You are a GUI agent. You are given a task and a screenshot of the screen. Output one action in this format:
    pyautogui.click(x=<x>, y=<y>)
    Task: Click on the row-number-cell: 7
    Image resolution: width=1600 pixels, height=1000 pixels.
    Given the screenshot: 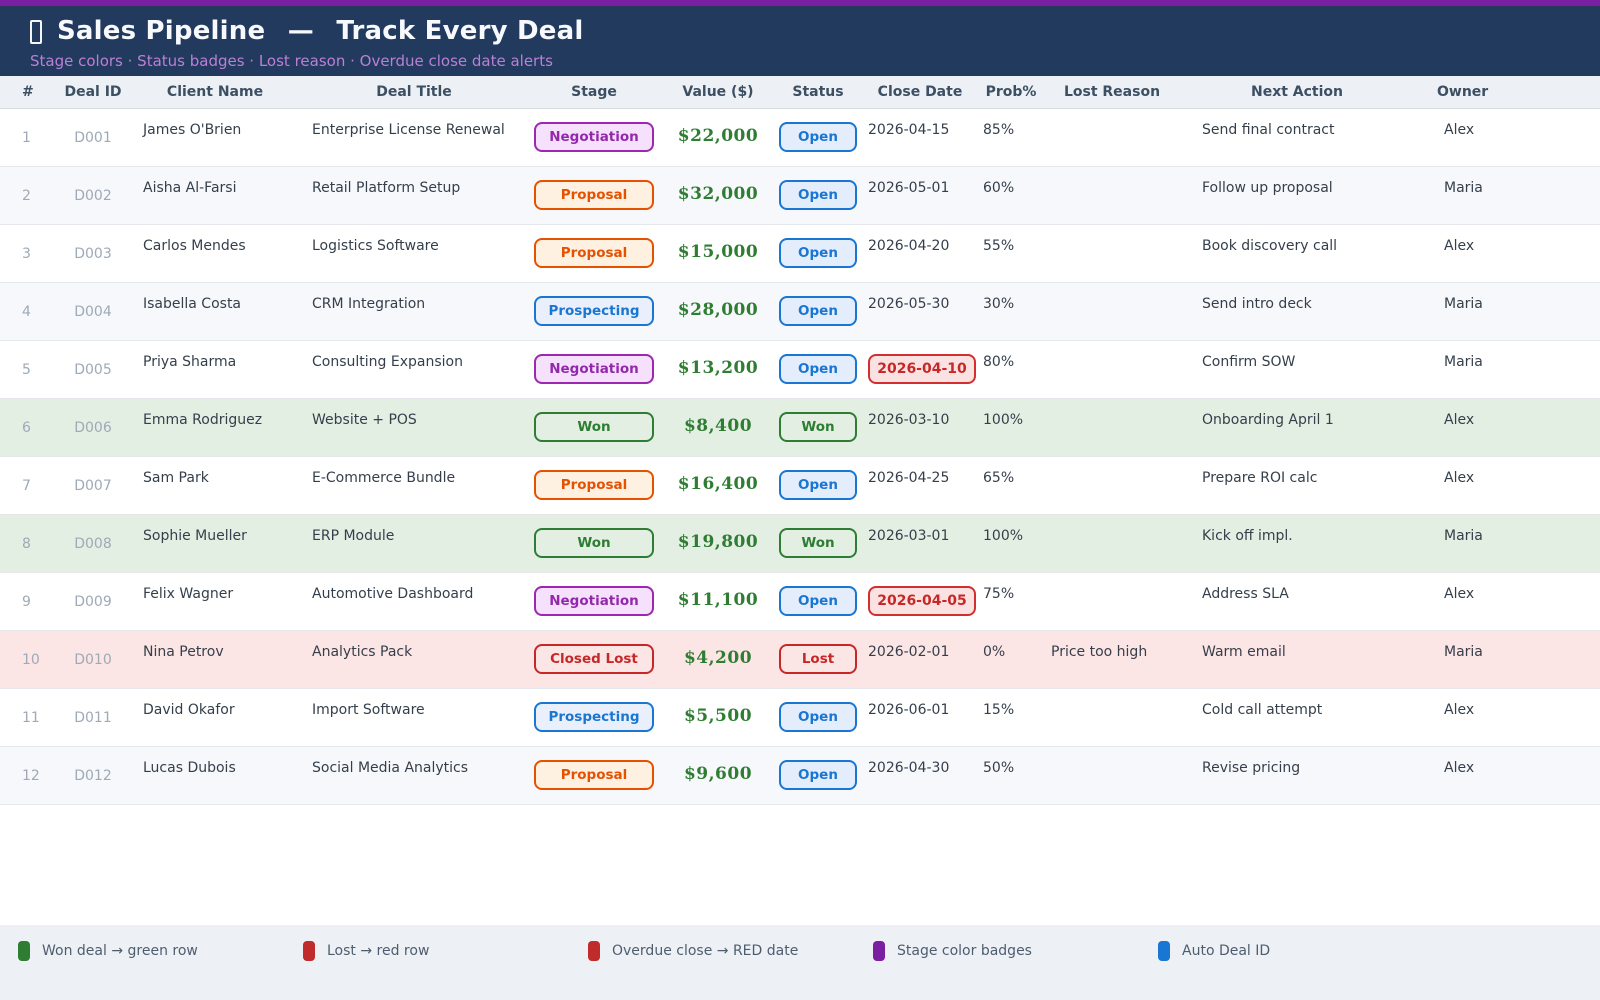 What is the action you would take?
    pyautogui.click(x=28, y=485)
    